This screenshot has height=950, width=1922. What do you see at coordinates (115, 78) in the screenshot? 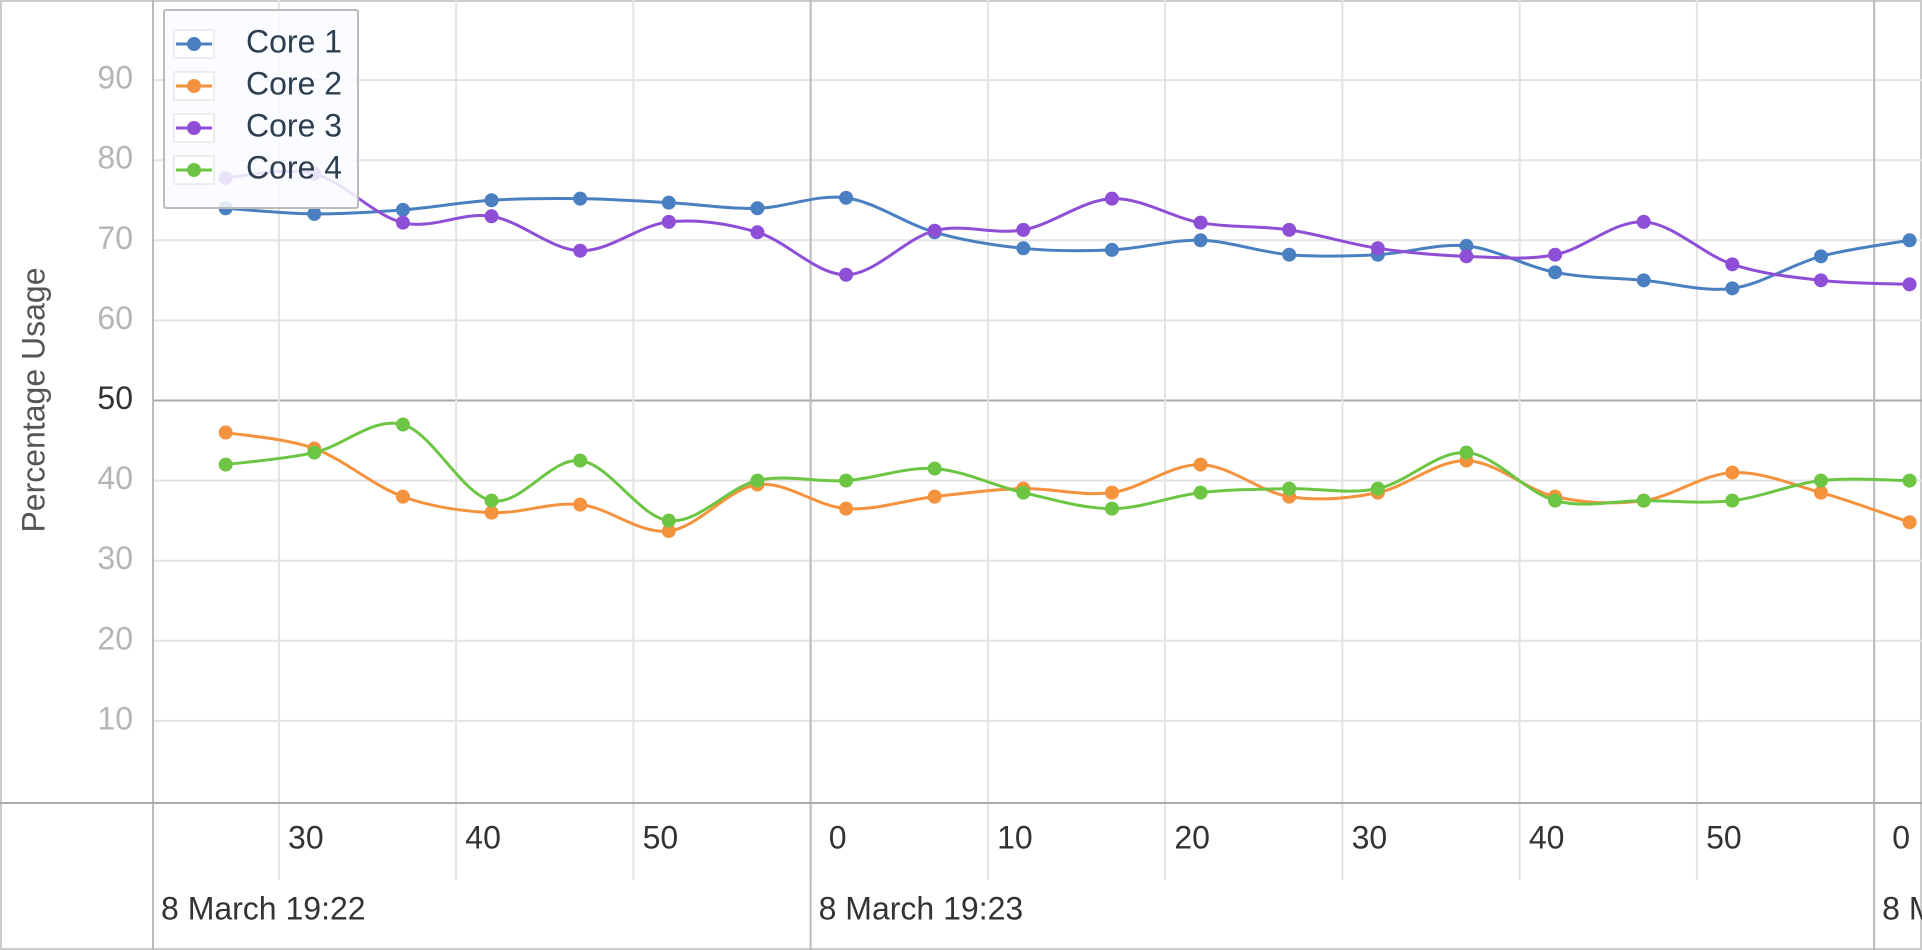
I see `y-tick-label: 90` at bounding box center [115, 78].